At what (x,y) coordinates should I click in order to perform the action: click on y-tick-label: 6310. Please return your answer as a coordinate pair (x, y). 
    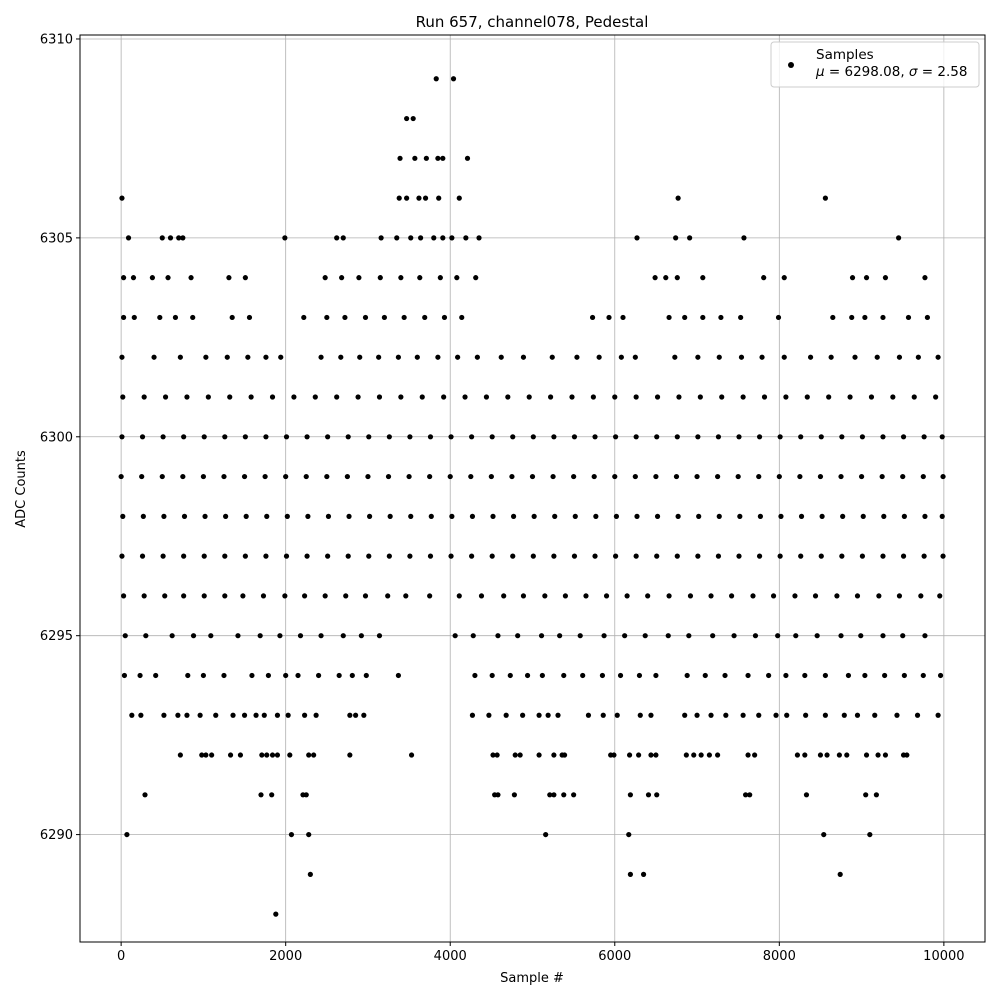
    Looking at the image, I should click on (56, 39).